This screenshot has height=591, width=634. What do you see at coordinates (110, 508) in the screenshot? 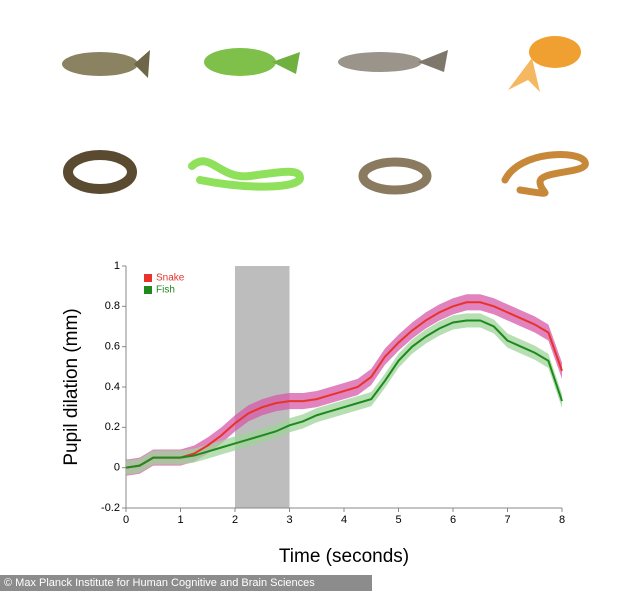
I see `y-tick-label: -0.2` at bounding box center [110, 508].